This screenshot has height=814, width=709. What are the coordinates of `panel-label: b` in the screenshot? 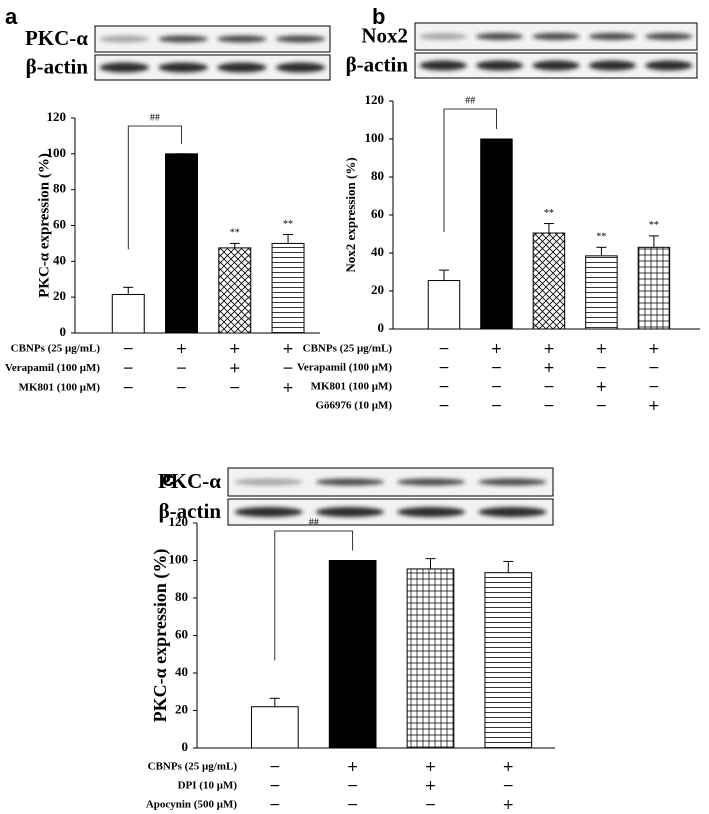 It's located at (378, 16).